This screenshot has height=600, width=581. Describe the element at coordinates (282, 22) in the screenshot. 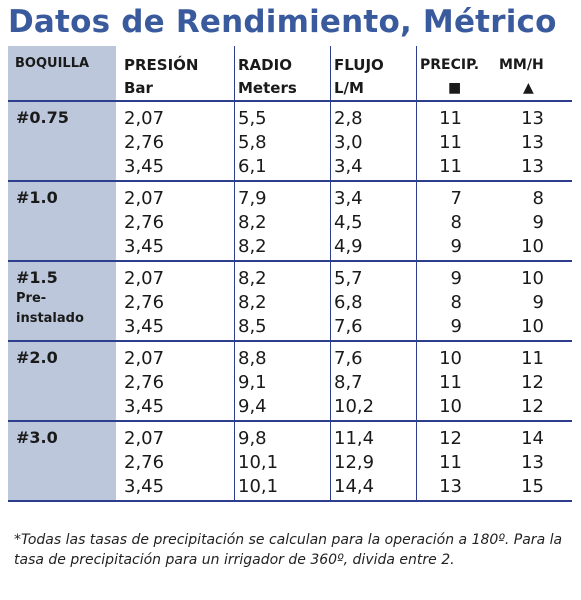

I see `page-title: Datos de Rendimiento, Métrico` at that location.